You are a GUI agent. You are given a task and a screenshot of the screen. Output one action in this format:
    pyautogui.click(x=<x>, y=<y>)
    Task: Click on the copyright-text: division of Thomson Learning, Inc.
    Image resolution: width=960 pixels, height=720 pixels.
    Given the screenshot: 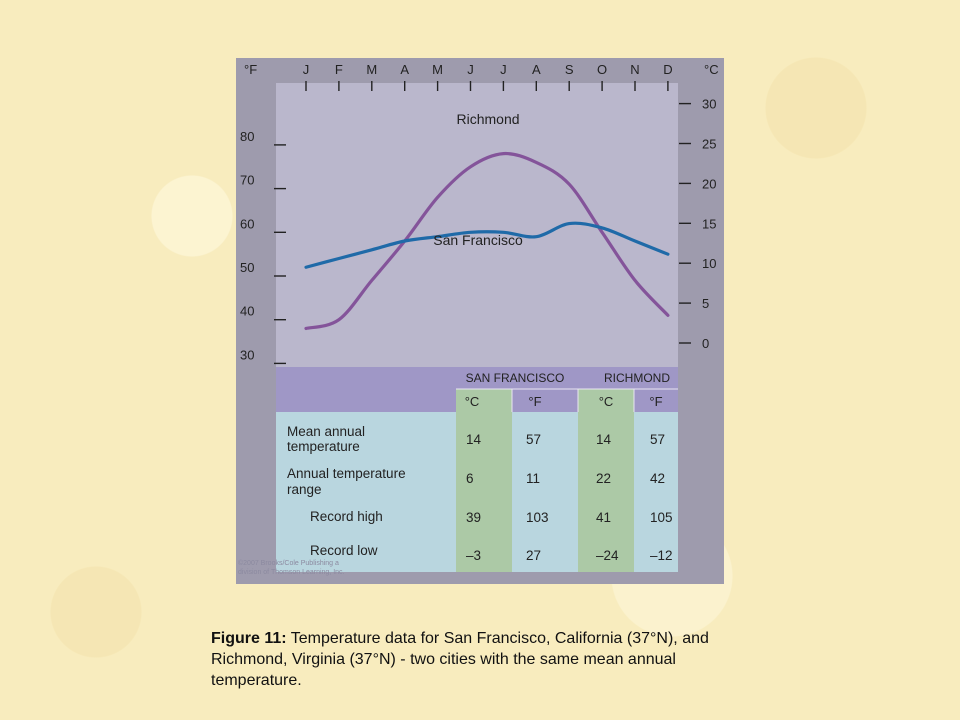 What is the action you would take?
    pyautogui.click(x=291, y=572)
    